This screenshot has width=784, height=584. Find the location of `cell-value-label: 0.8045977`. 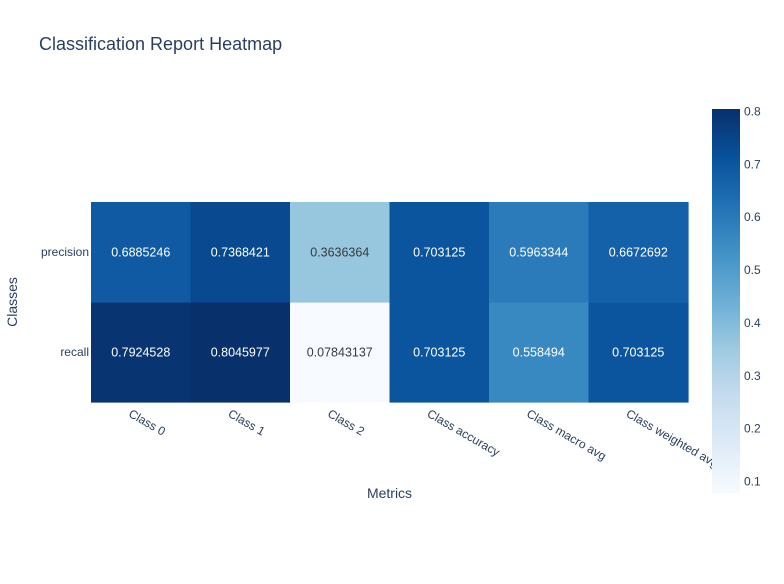

cell-value-label: 0.8045977 is located at coordinates (240, 353).